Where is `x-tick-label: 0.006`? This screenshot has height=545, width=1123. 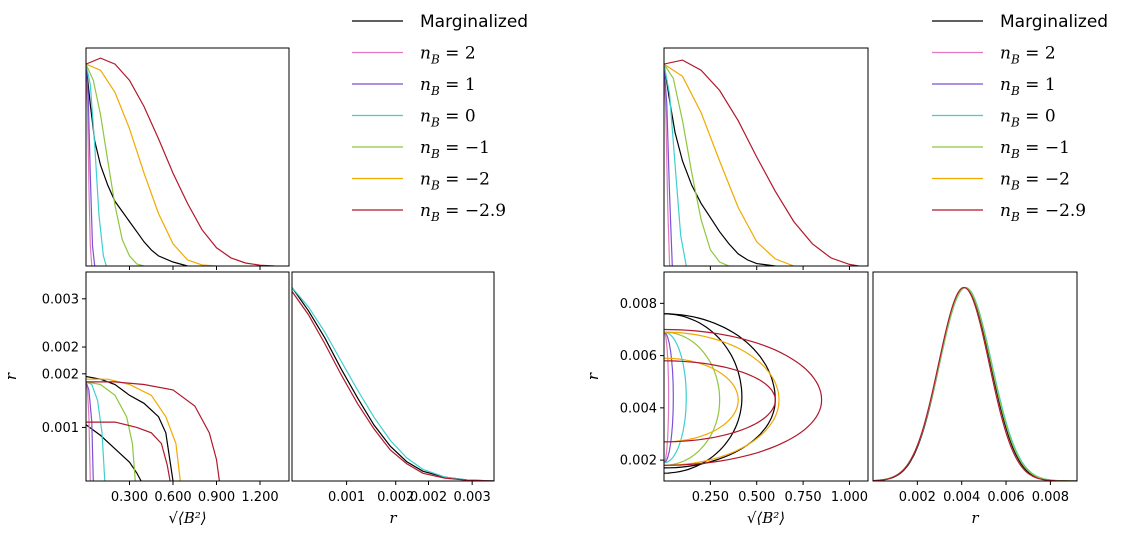 x-tick-label: 0.006 is located at coordinates (1005, 497).